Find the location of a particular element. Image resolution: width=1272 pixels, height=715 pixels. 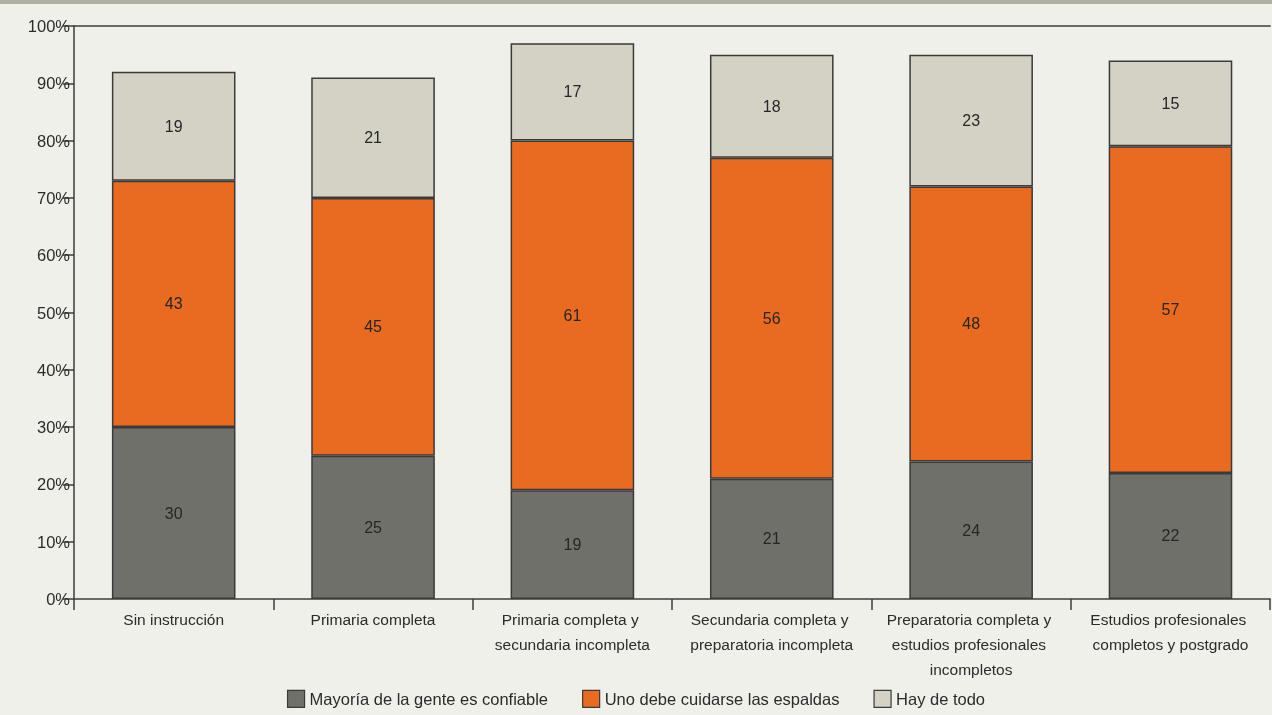

y-tick-label: 30% is located at coordinates (53, 427).